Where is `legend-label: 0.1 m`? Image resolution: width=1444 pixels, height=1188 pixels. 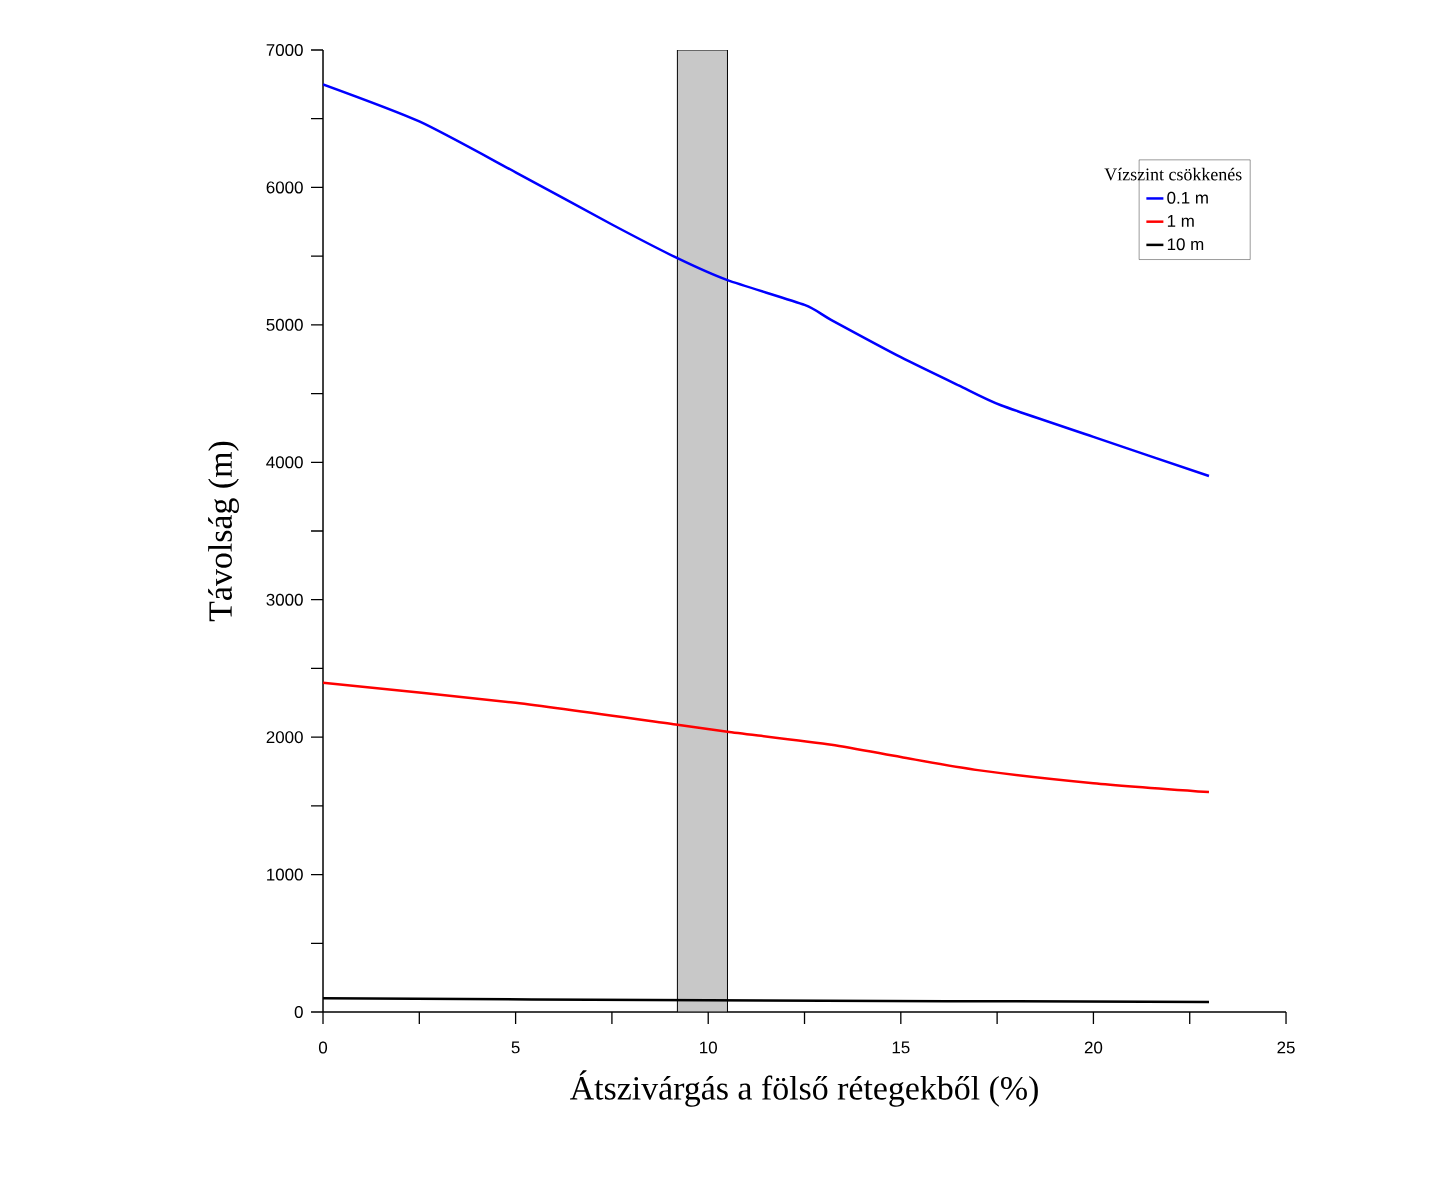 legend-label: 0.1 m is located at coordinates (1187, 197).